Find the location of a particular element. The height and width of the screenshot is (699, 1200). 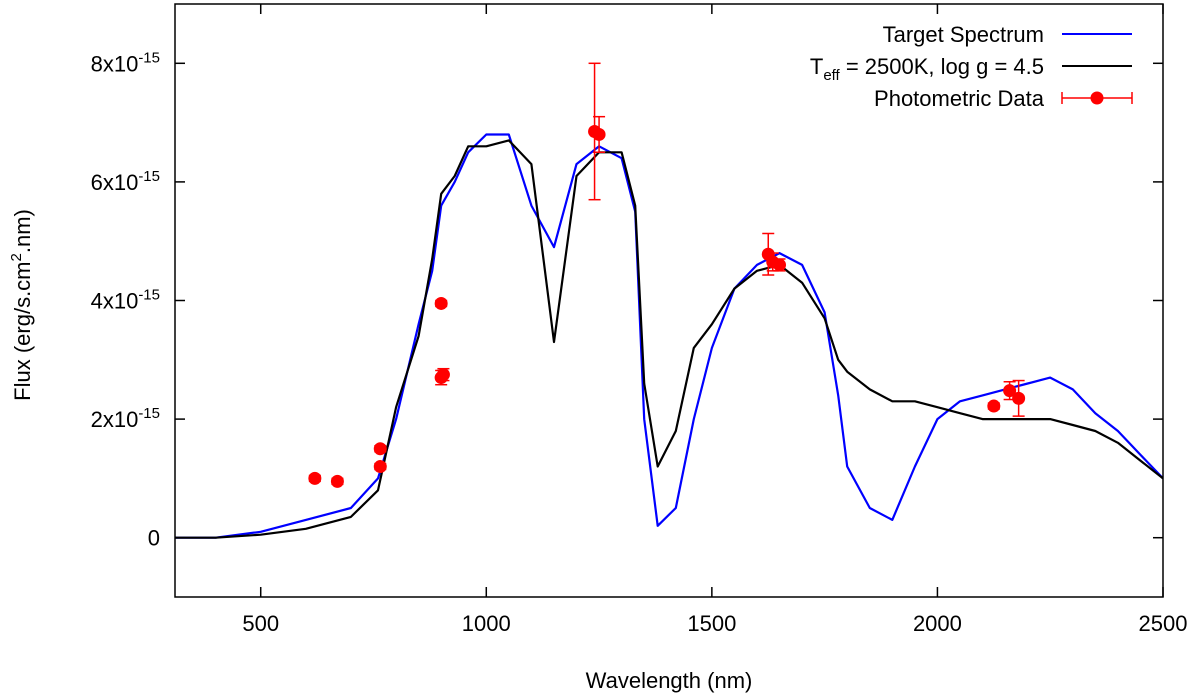

legend-label: Photometric Data is located at coordinates (959, 98).